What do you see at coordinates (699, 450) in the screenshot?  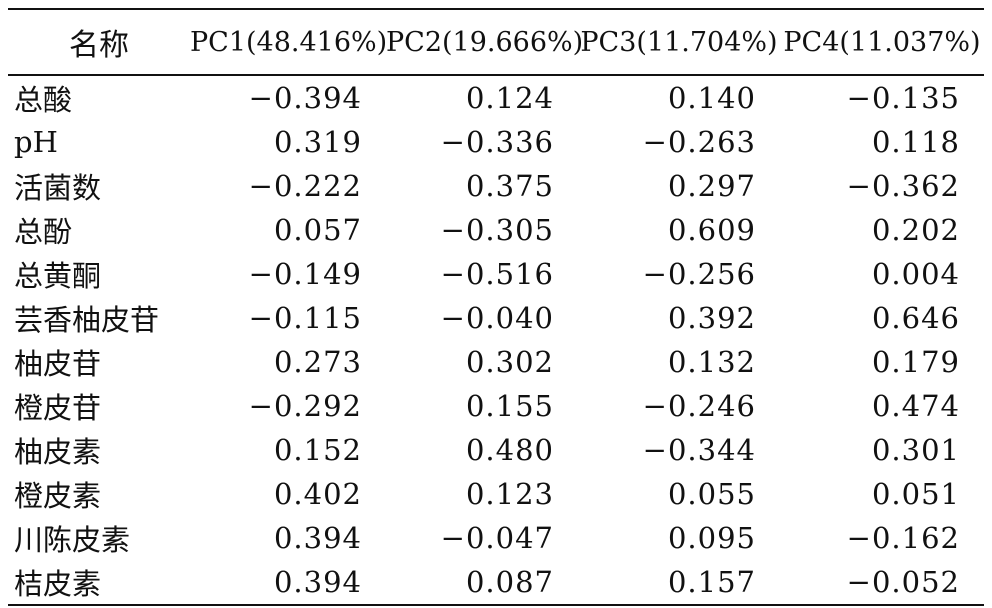 I see `pc3-value: −0.344` at bounding box center [699, 450].